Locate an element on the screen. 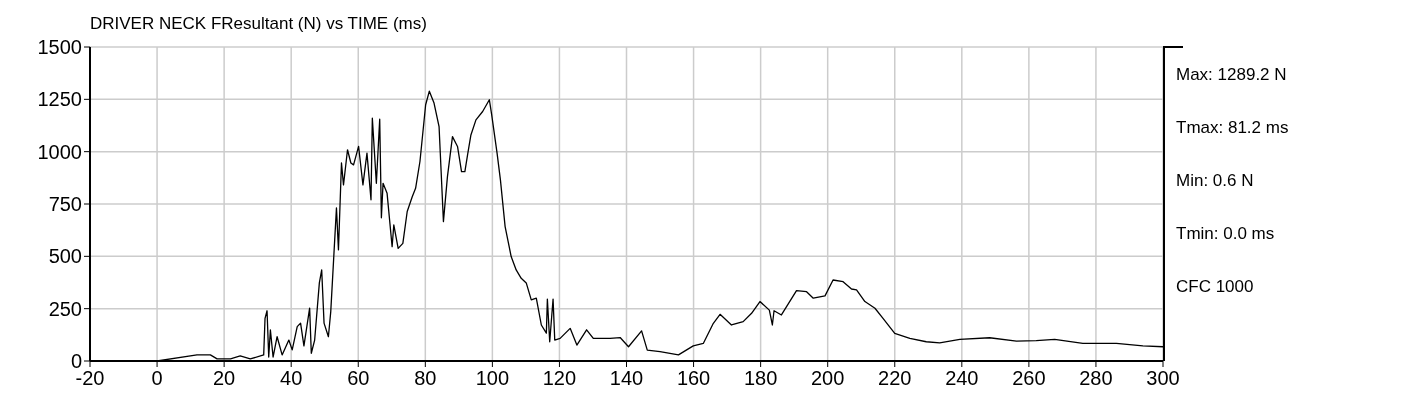 The image size is (1416, 407). y-tick-label: 750 is located at coordinates (65, 204).